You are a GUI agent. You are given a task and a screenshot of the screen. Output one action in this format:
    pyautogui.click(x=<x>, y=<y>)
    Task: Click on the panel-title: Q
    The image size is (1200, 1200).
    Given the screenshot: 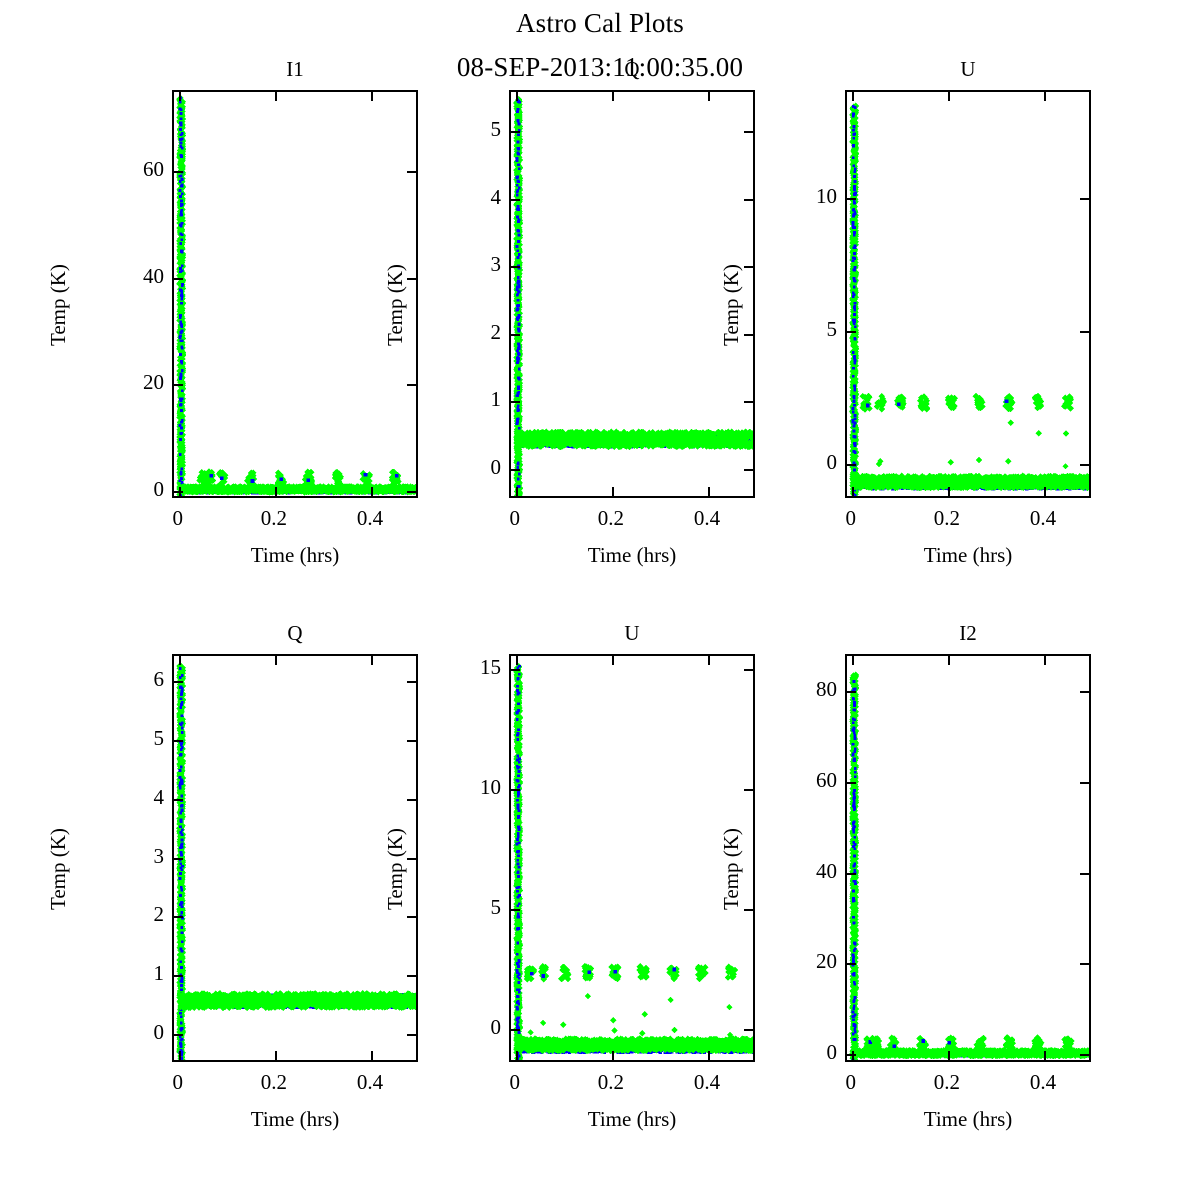 What is the action you would take?
    pyautogui.click(x=295, y=633)
    